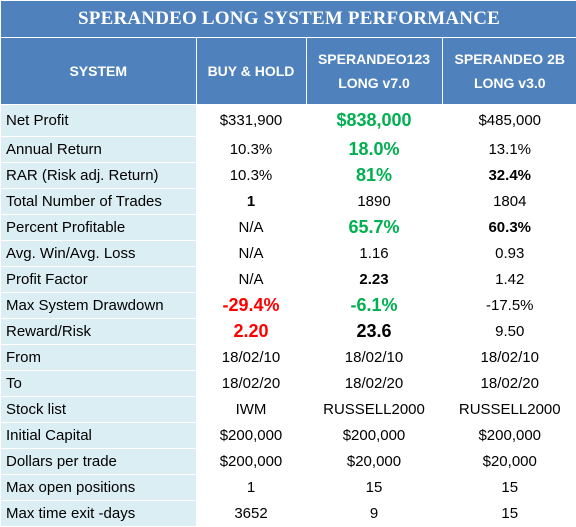 This screenshot has width=576, height=527. Describe the element at coordinates (98, 121) in the screenshot. I see `row-label: Net Profit` at that location.